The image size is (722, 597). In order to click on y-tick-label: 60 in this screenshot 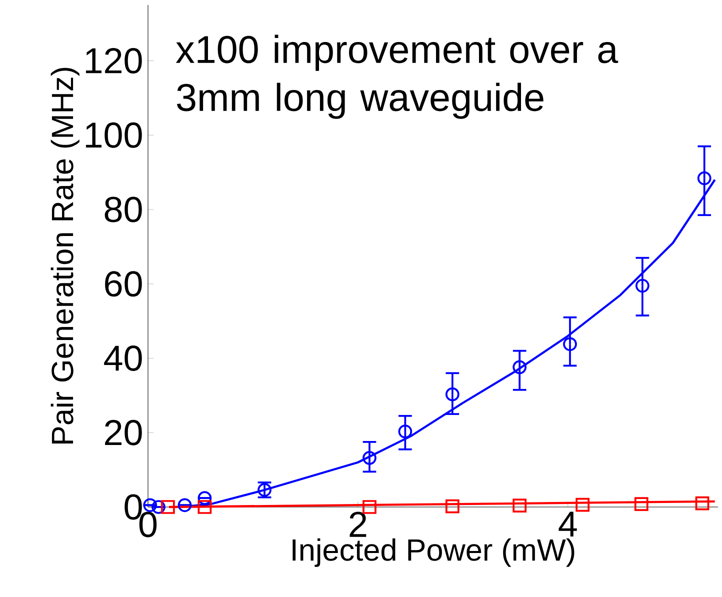, I will do `click(123, 284)`.